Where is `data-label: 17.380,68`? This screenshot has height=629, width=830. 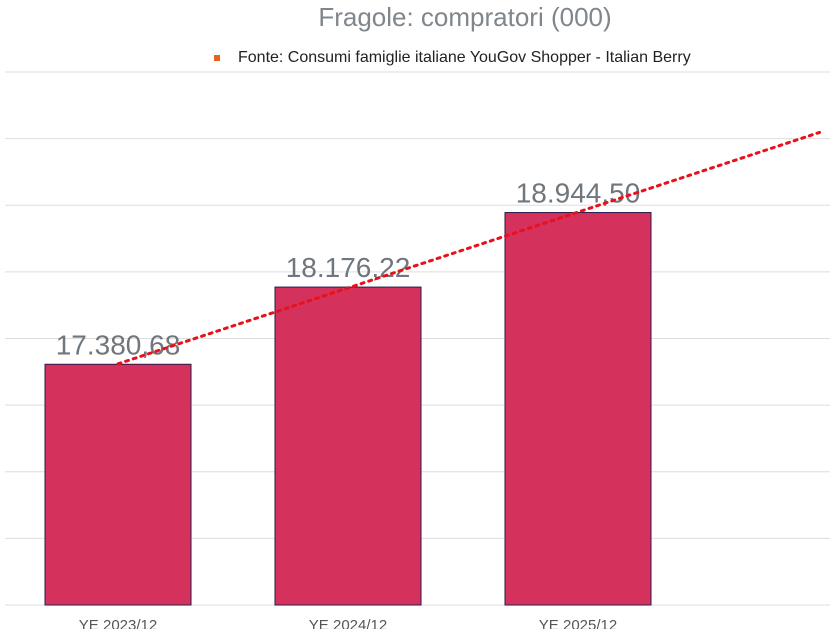 data-label: 17.380,68 is located at coordinates (118, 344).